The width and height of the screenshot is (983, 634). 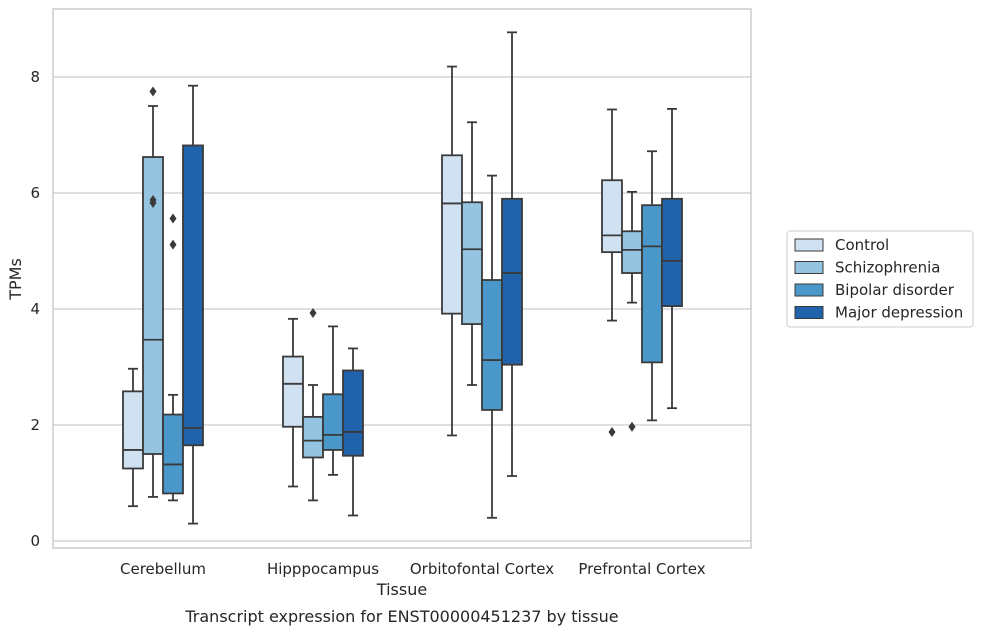 I want to click on x-tick-label: Cerebellum, so click(x=163, y=569).